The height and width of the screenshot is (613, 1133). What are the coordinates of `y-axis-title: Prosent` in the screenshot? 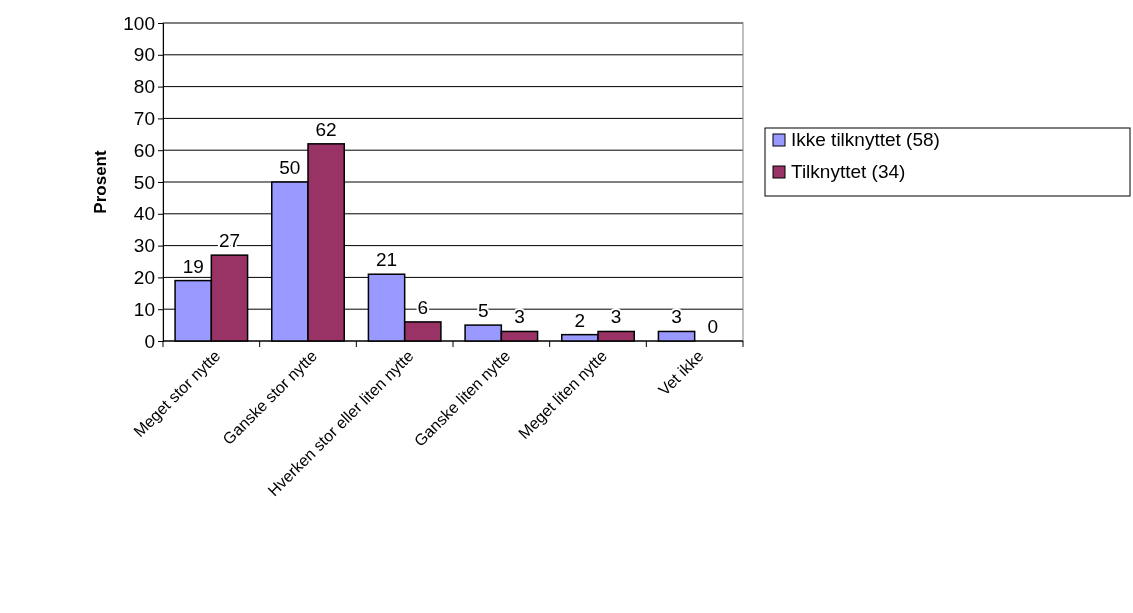 It's located at (100, 182).